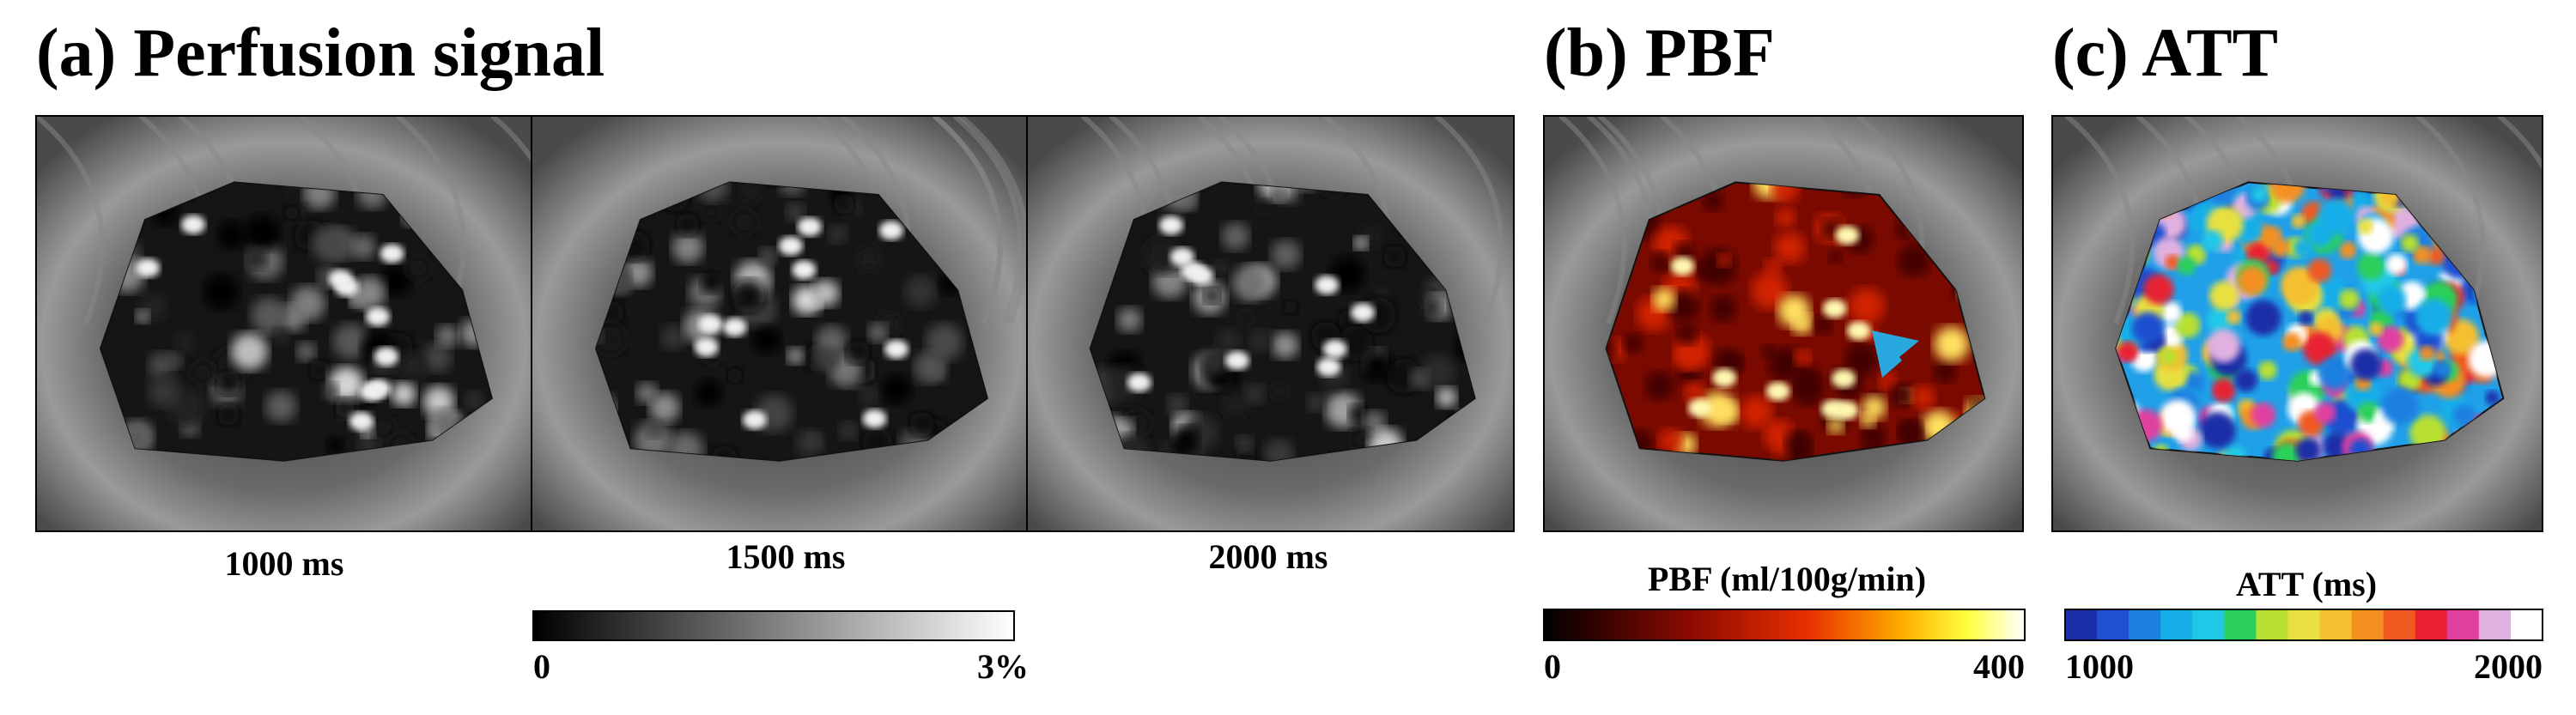 The height and width of the screenshot is (715, 2576). What do you see at coordinates (1268, 556) in the screenshot?
I see `image-label: 2000 ms` at bounding box center [1268, 556].